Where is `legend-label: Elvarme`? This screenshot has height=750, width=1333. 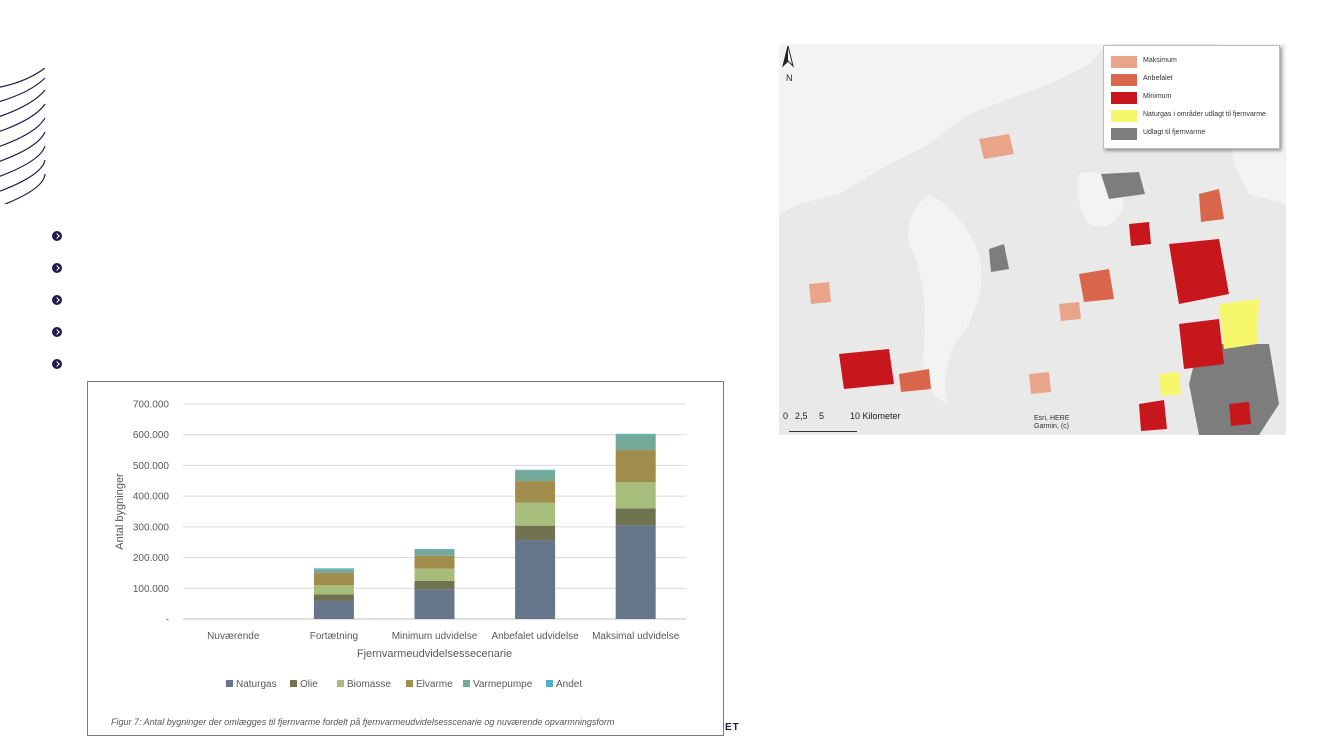 legend-label: Elvarme is located at coordinates (434, 684).